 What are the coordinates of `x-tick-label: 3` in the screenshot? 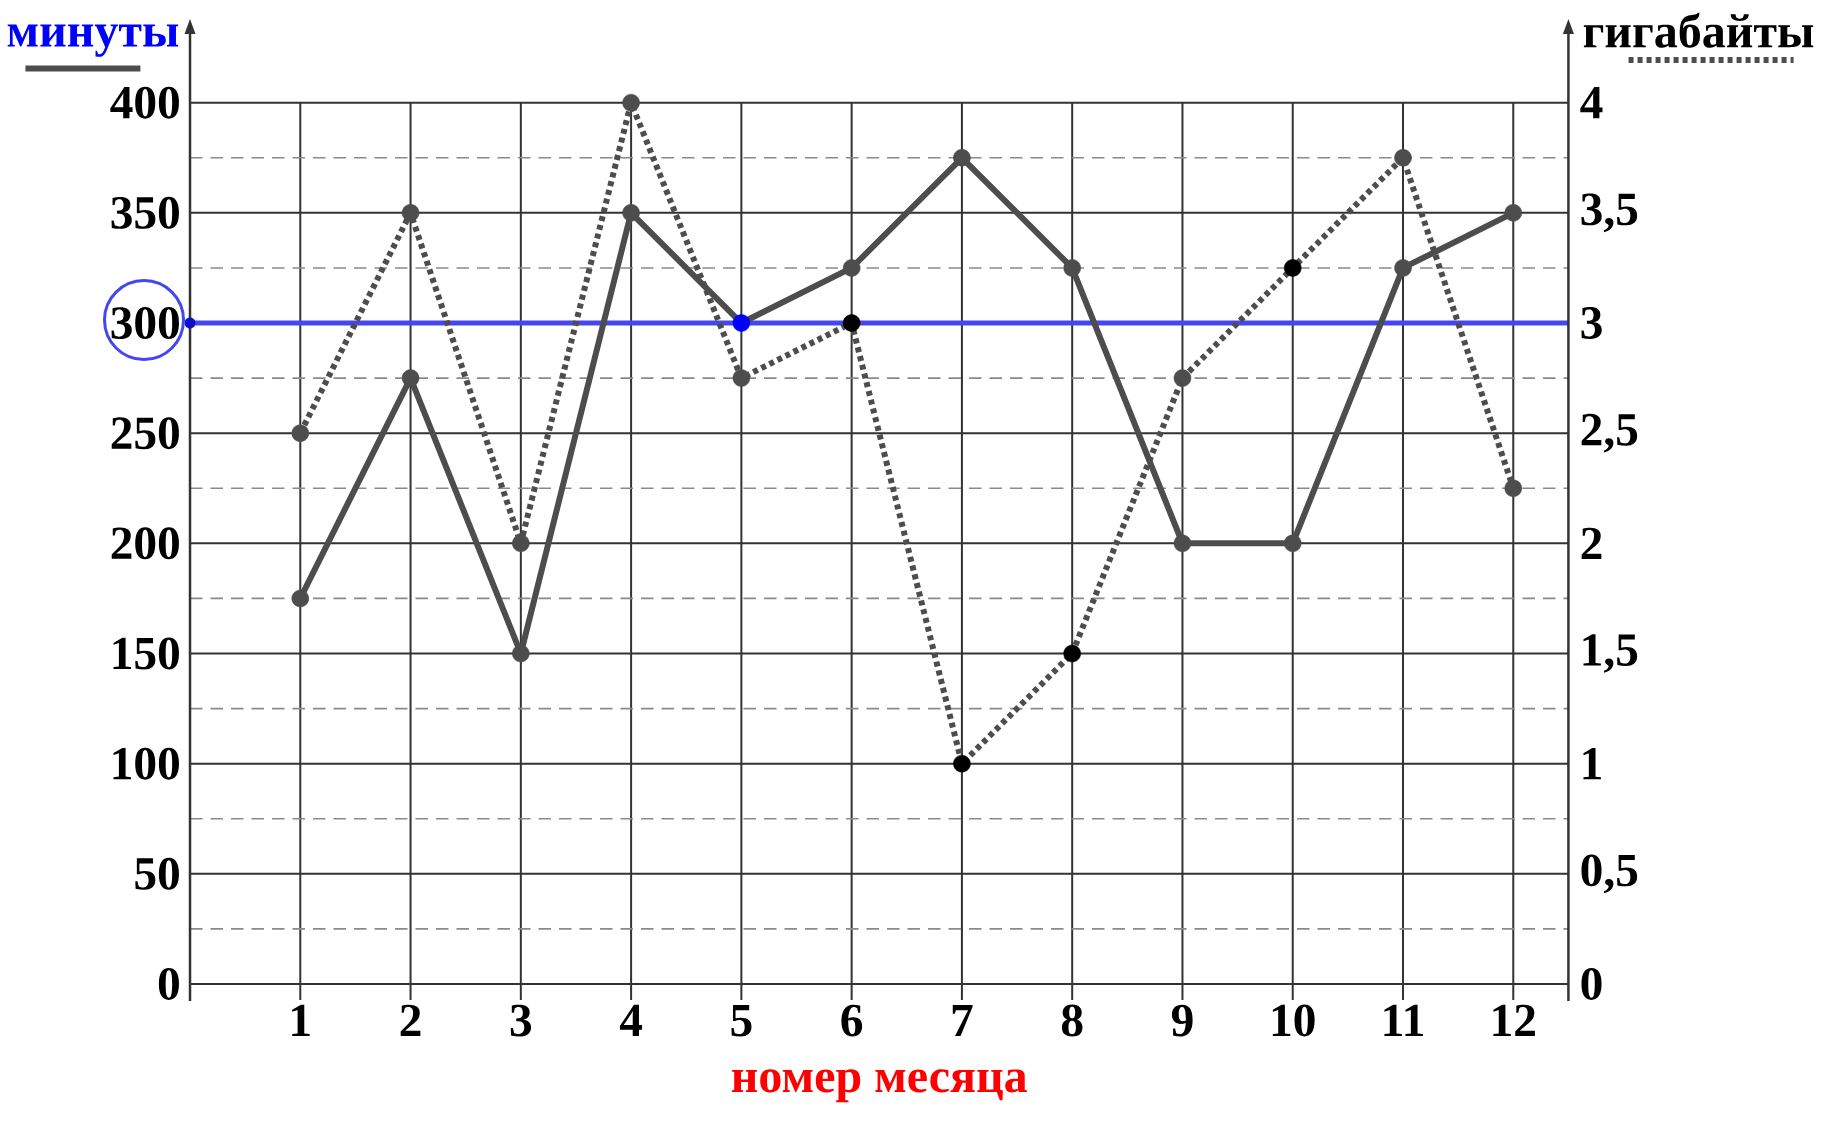 It's located at (521, 1020).